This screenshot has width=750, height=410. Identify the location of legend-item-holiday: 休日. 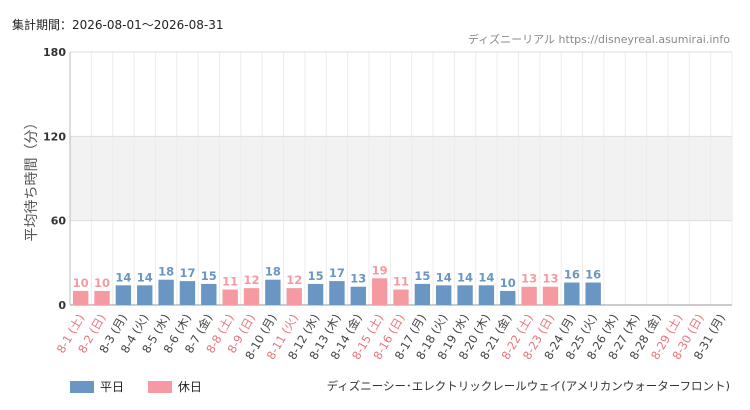
(174, 386).